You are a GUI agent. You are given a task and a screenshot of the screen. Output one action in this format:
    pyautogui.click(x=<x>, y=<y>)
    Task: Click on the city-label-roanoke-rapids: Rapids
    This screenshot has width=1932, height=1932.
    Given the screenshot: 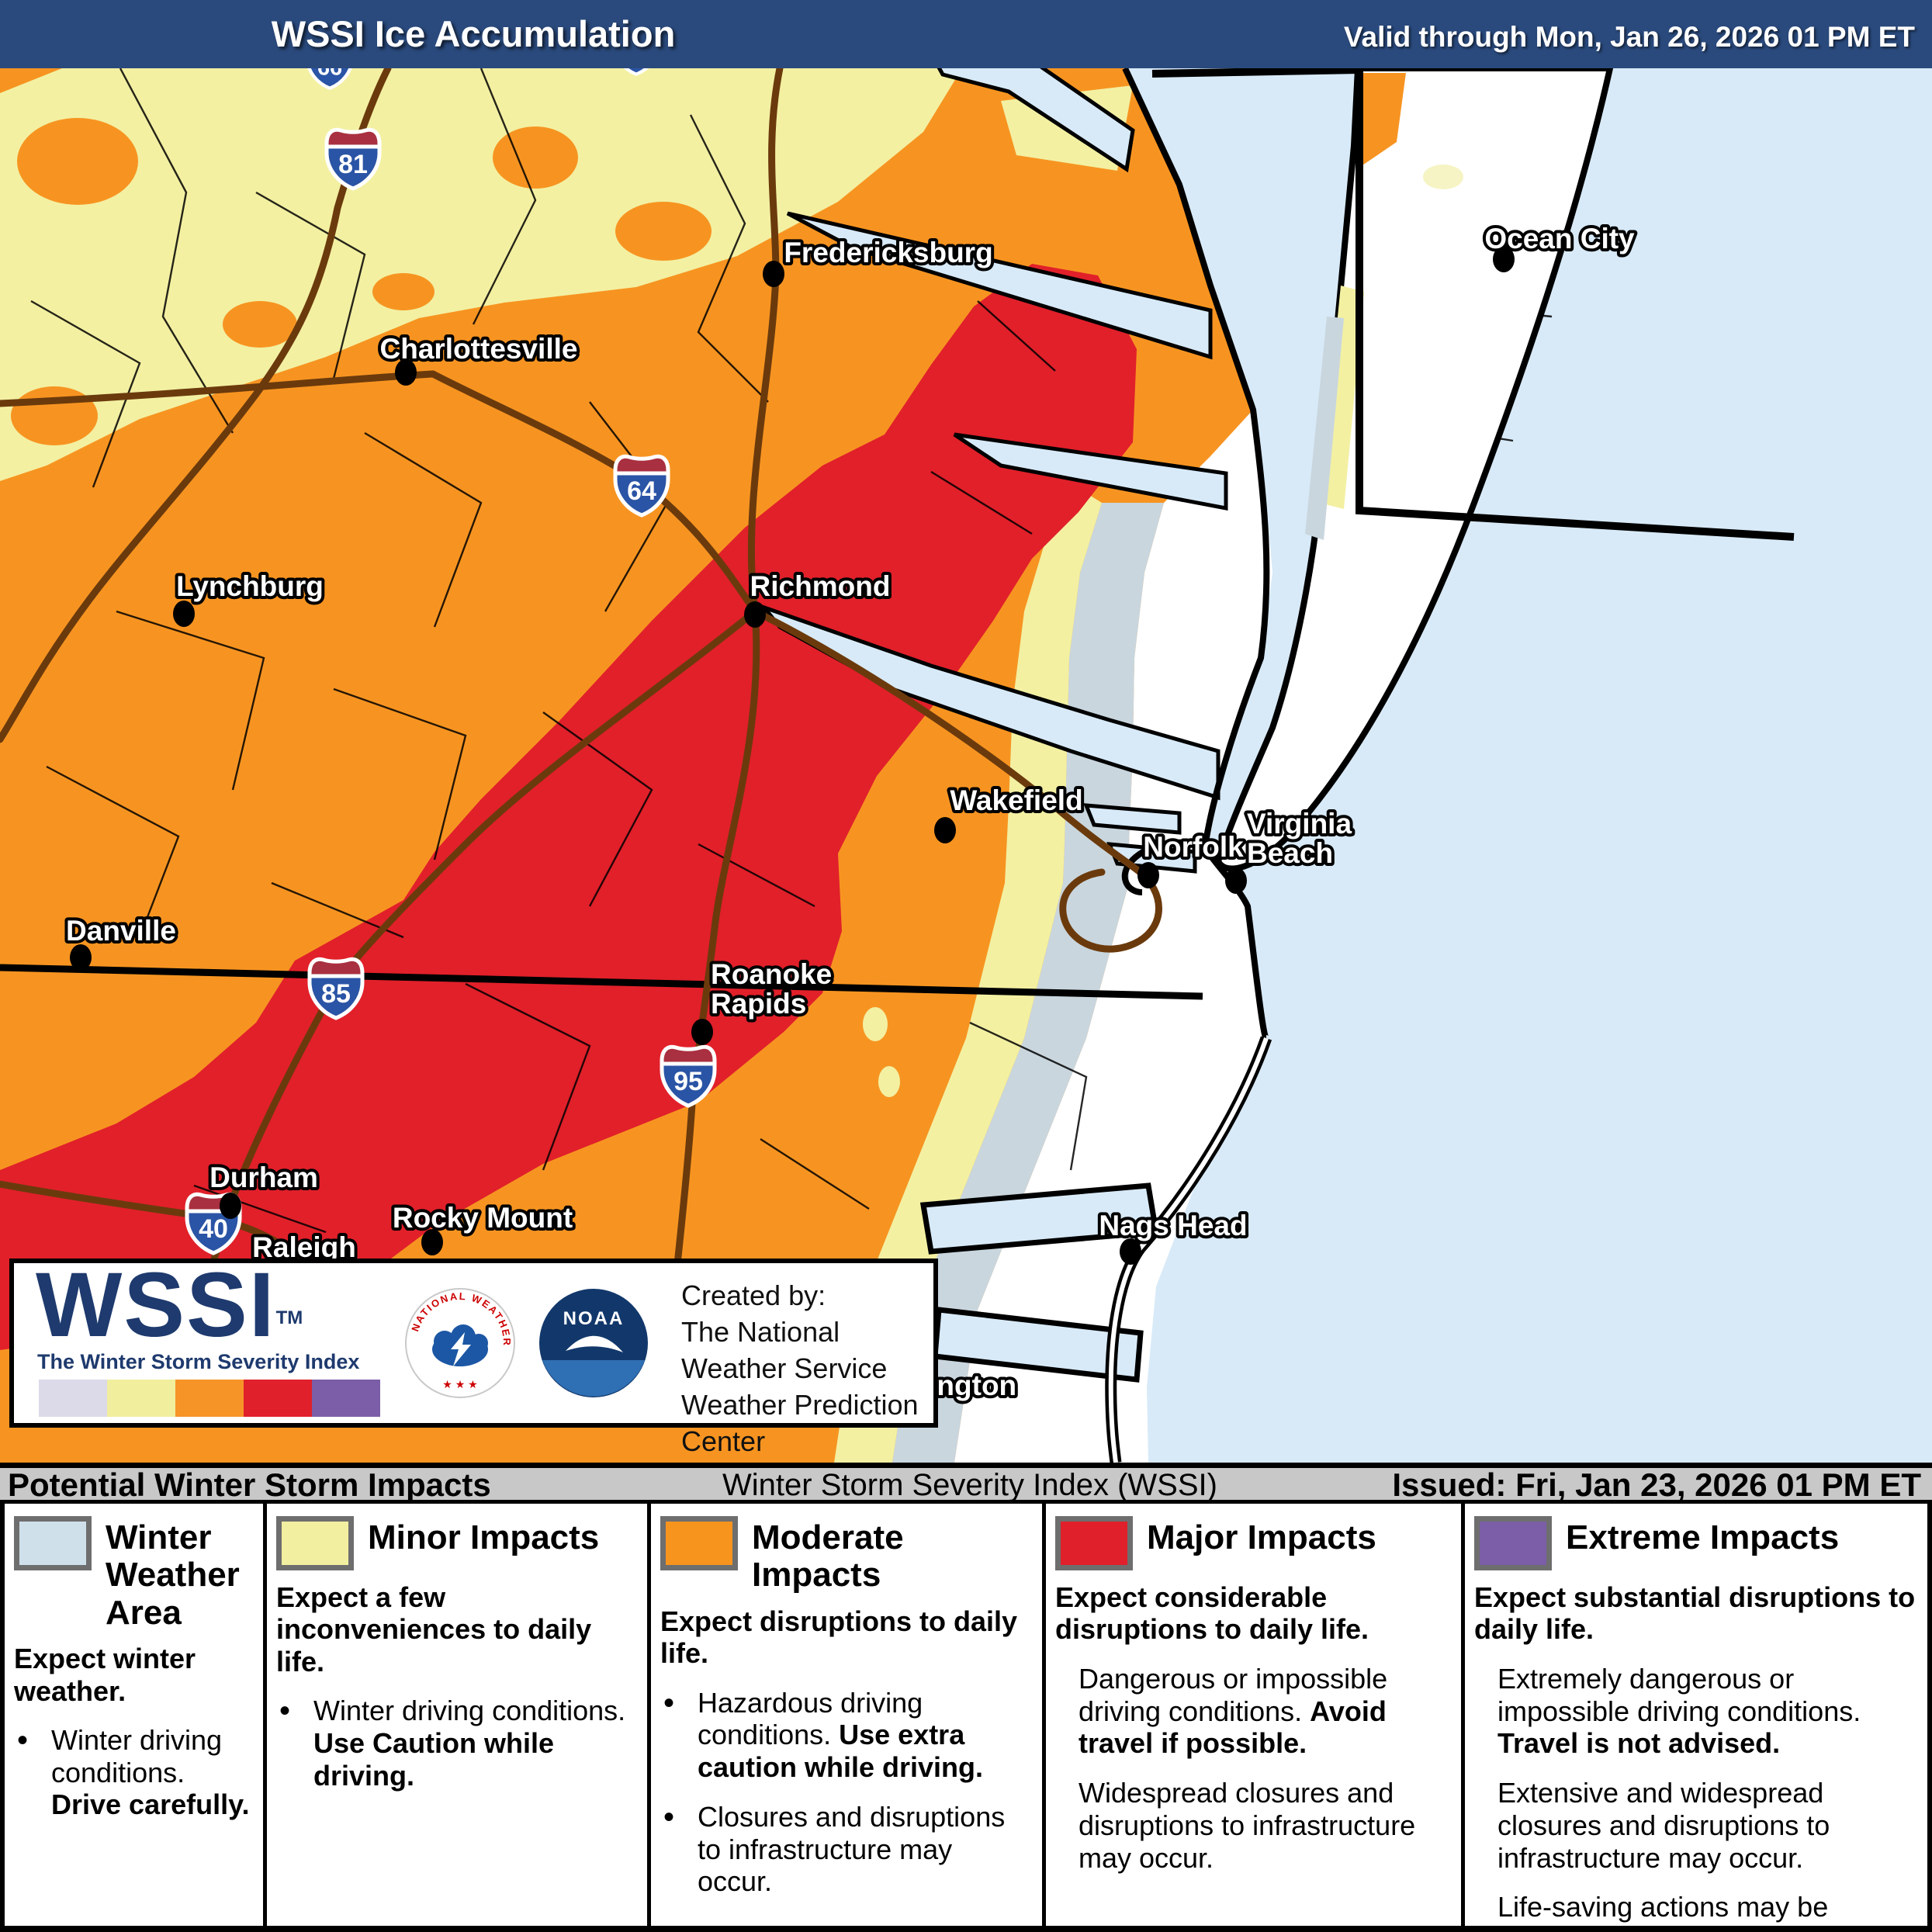 What is the action you would take?
    pyautogui.click(x=758, y=1004)
    